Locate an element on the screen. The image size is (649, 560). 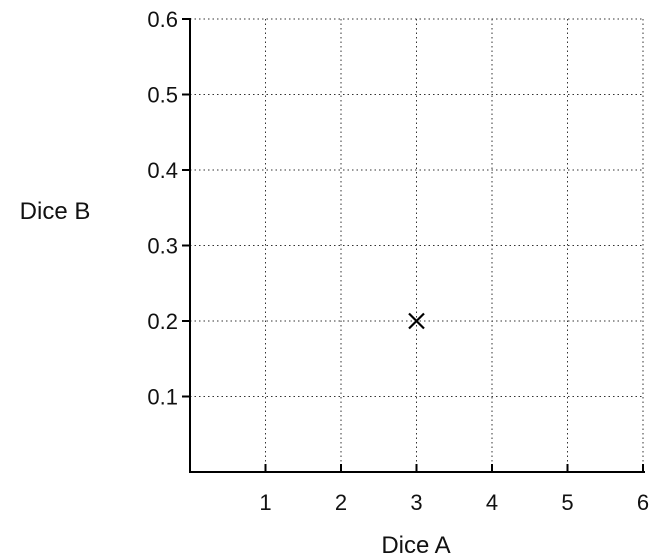
data-points is located at coordinates (416, 321).